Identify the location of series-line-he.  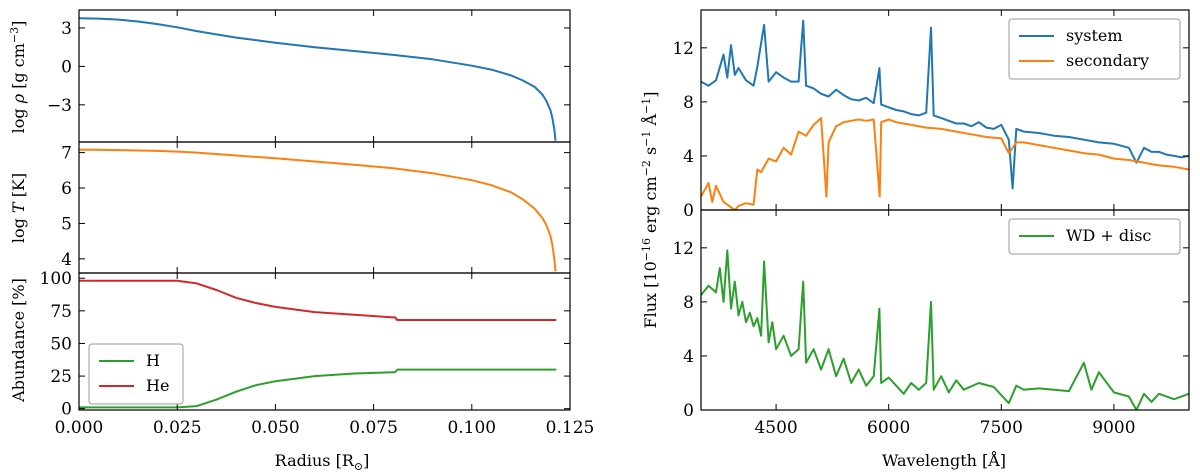
(318, 300).